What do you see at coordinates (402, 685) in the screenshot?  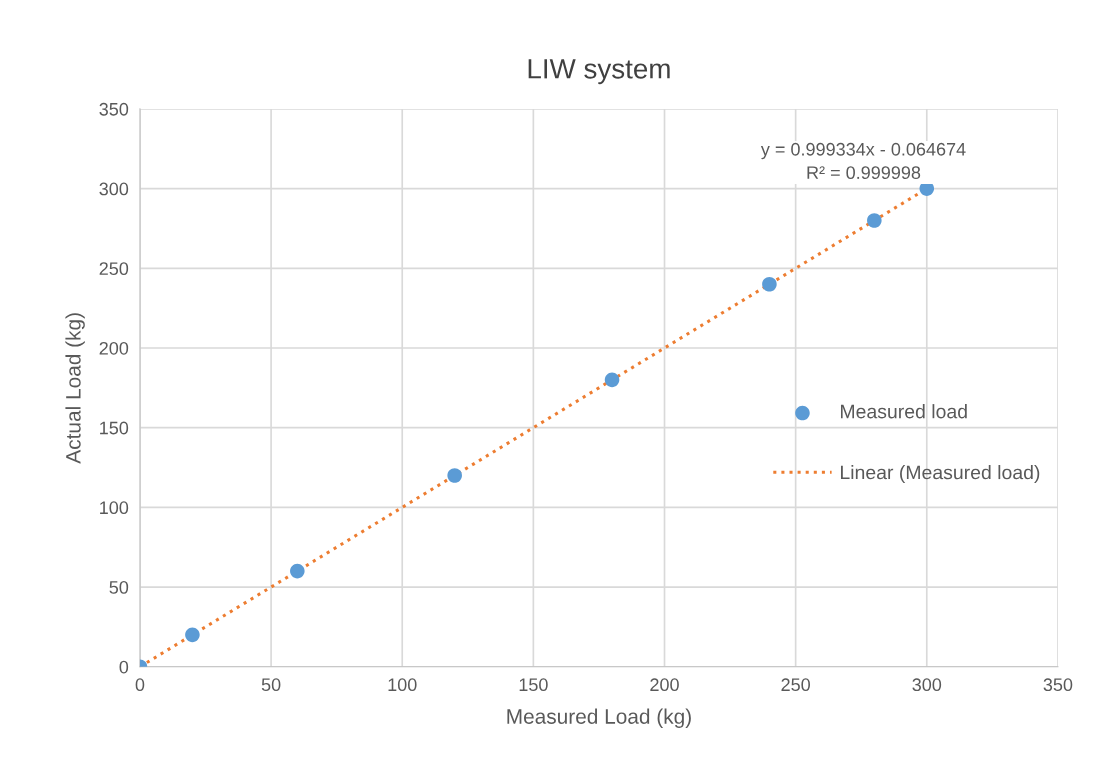 I see `x-tick-label: 100` at bounding box center [402, 685].